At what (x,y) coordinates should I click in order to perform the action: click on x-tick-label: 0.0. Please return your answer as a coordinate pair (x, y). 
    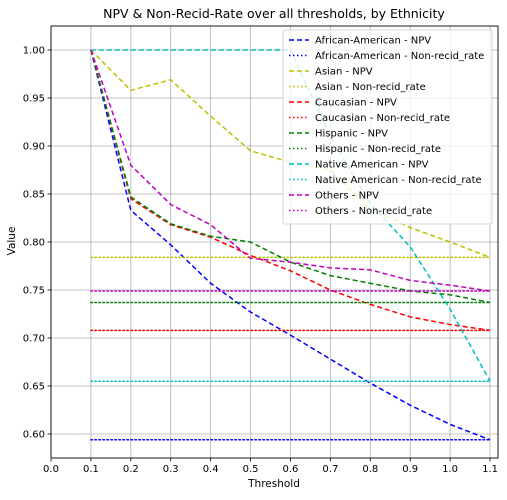
    Looking at the image, I should click on (51, 469).